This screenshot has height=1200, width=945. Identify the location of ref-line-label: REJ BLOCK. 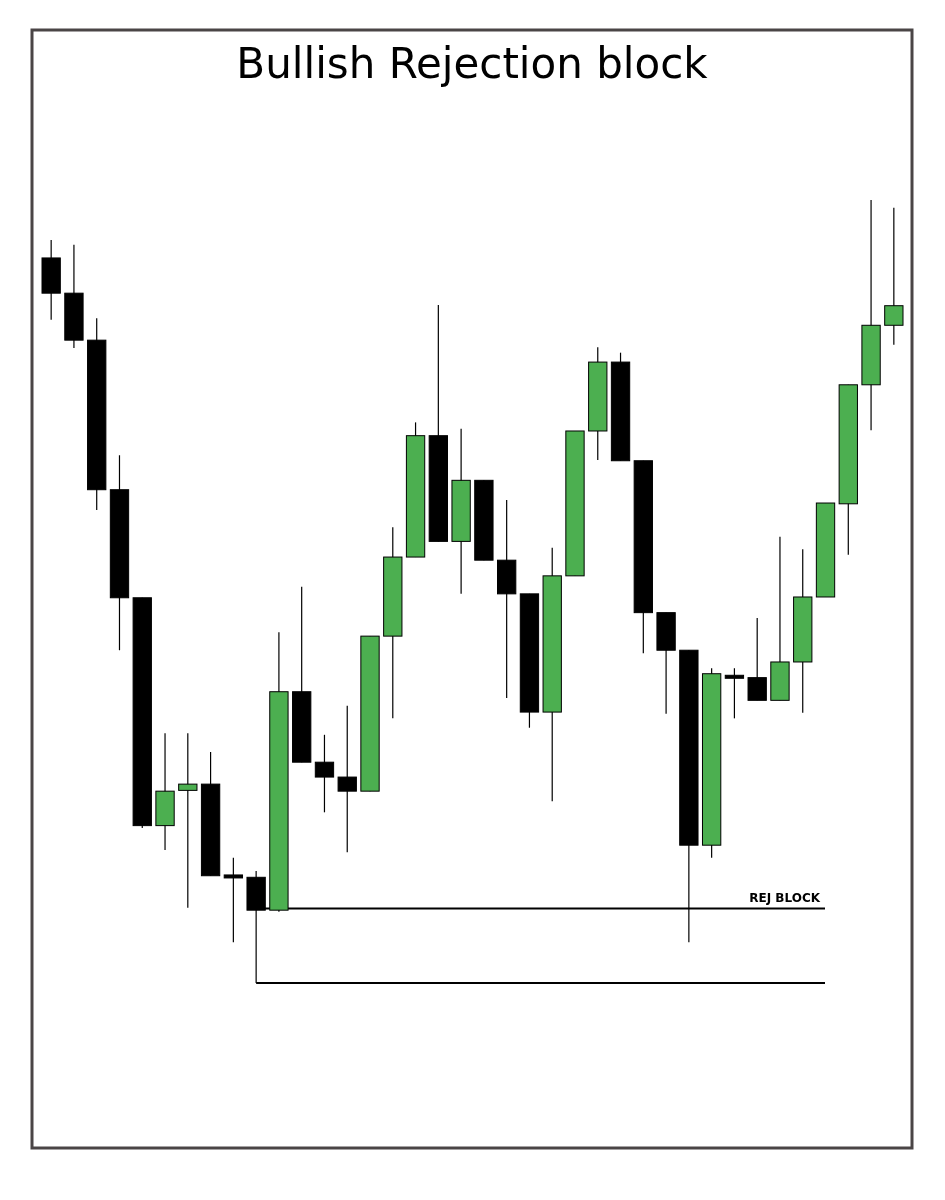
(785, 897).